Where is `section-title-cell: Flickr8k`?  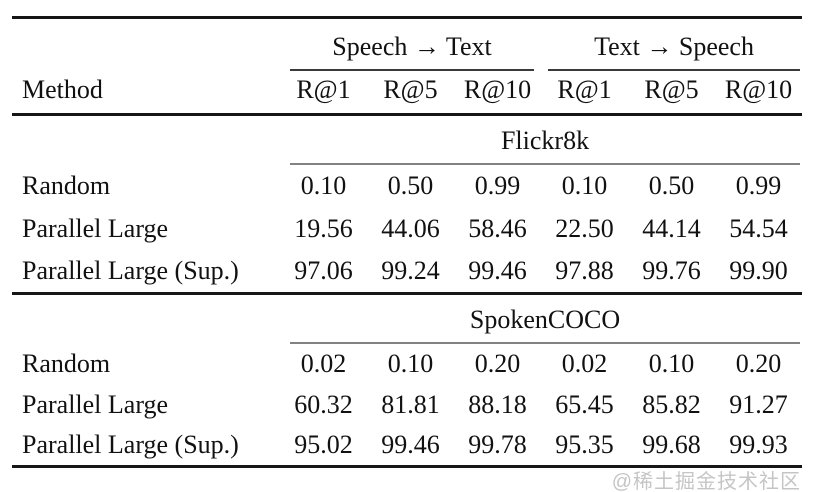 section-title-cell: Flickr8k is located at coordinates (541, 140).